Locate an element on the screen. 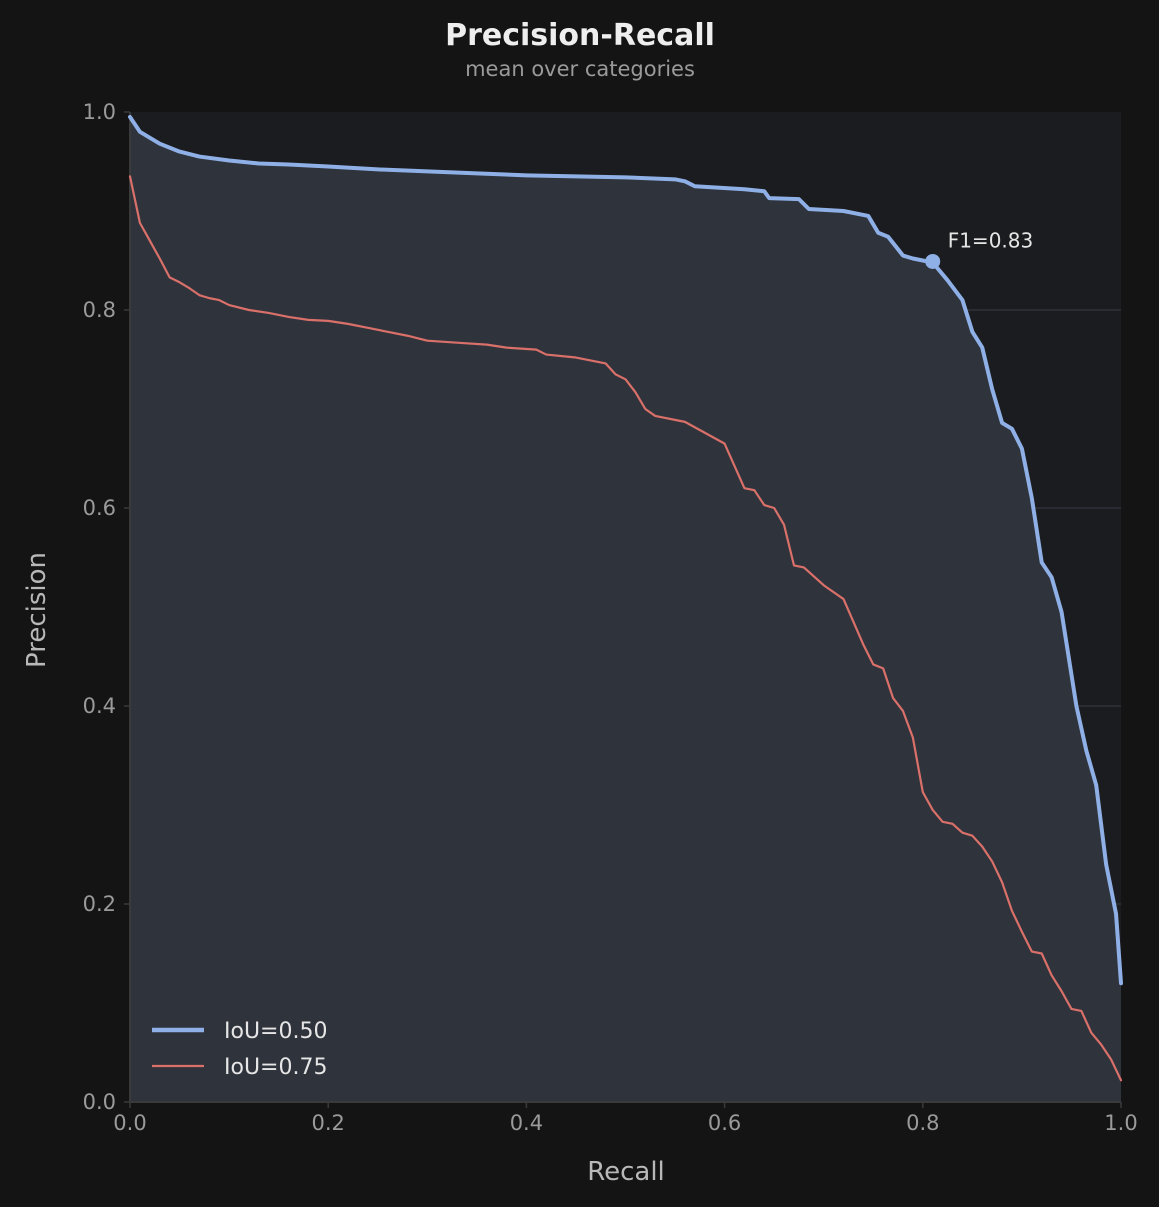  x-tick-label-3: 0.6 is located at coordinates (724, 1123).